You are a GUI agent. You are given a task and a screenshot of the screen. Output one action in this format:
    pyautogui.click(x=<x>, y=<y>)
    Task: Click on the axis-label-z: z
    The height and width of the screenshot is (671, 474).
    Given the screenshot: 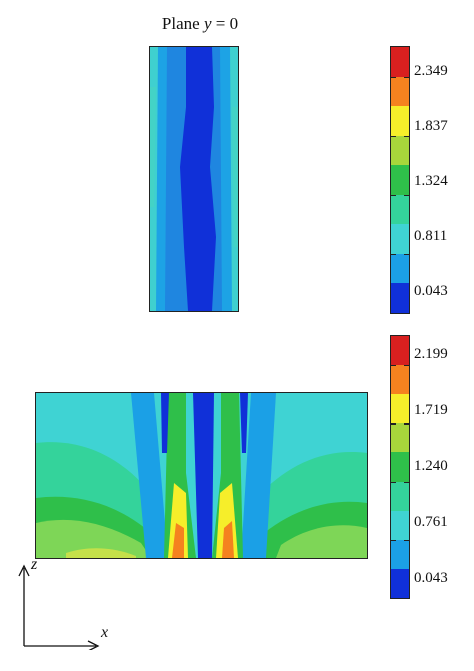 What is the action you would take?
    pyautogui.click(x=34, y=564)
    